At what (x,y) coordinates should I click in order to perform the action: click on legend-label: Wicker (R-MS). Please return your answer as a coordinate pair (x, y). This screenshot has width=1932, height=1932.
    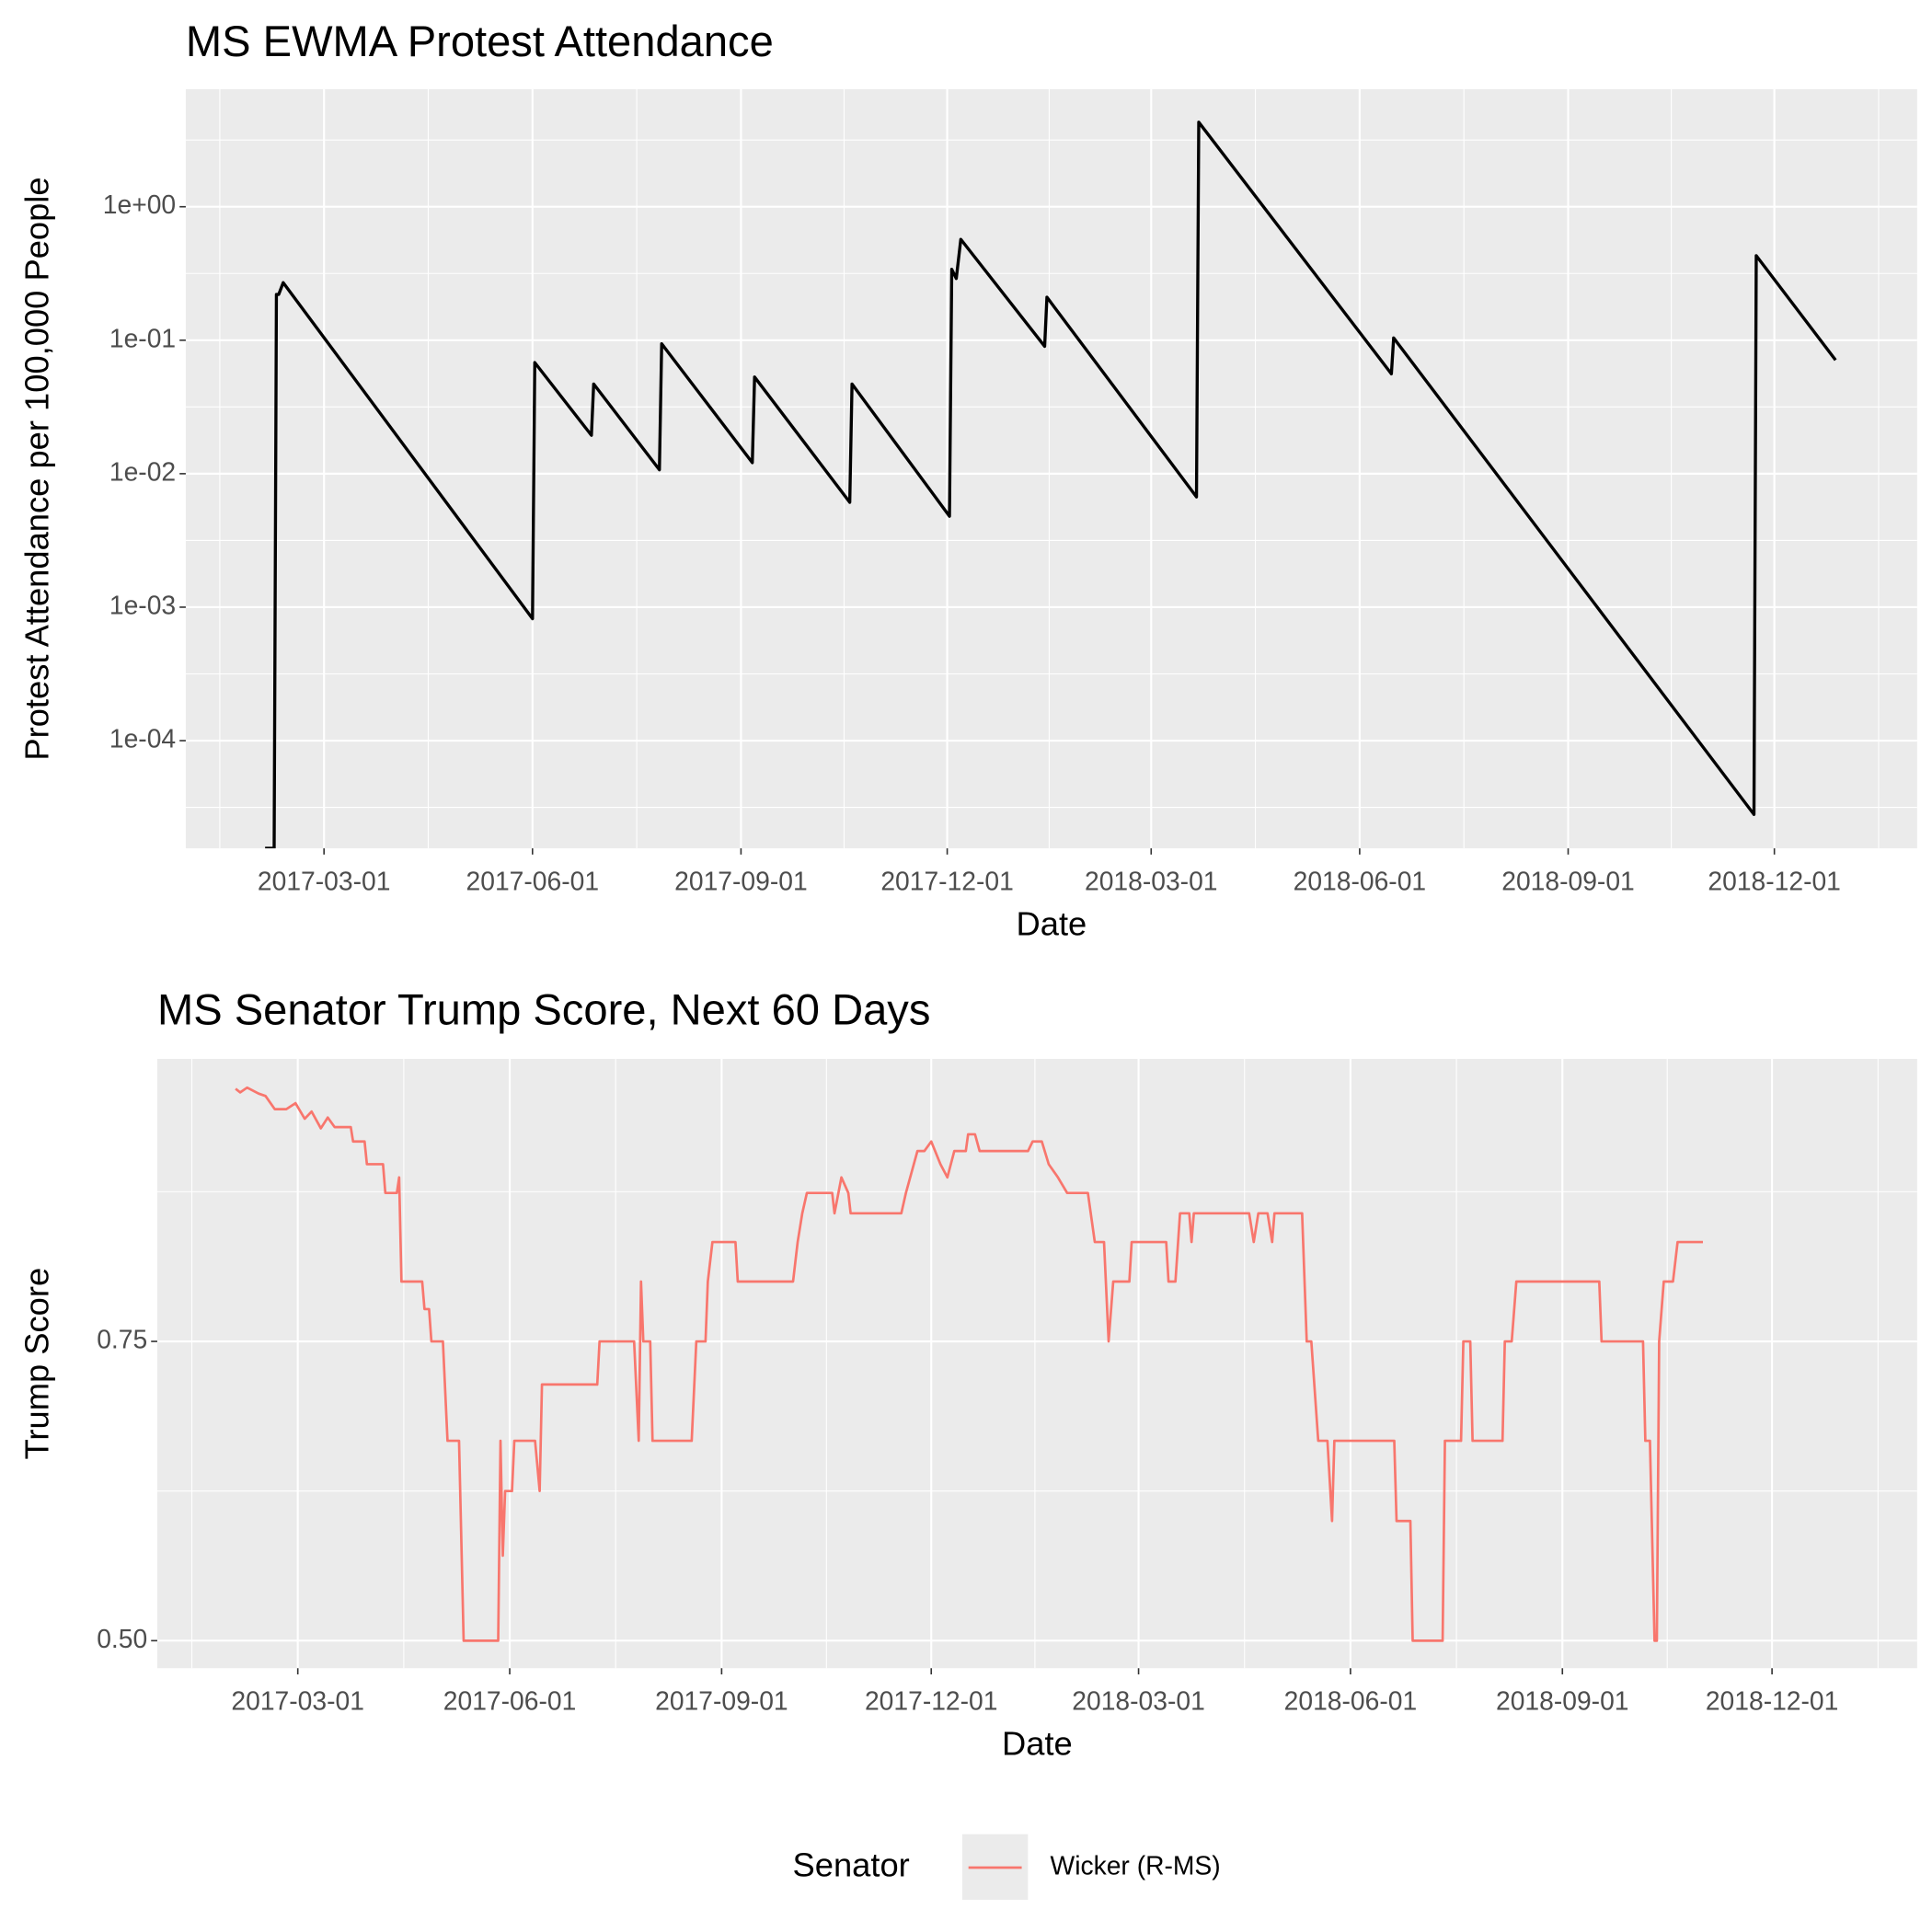
    Looking at the image, I should click on (1136, 1865).